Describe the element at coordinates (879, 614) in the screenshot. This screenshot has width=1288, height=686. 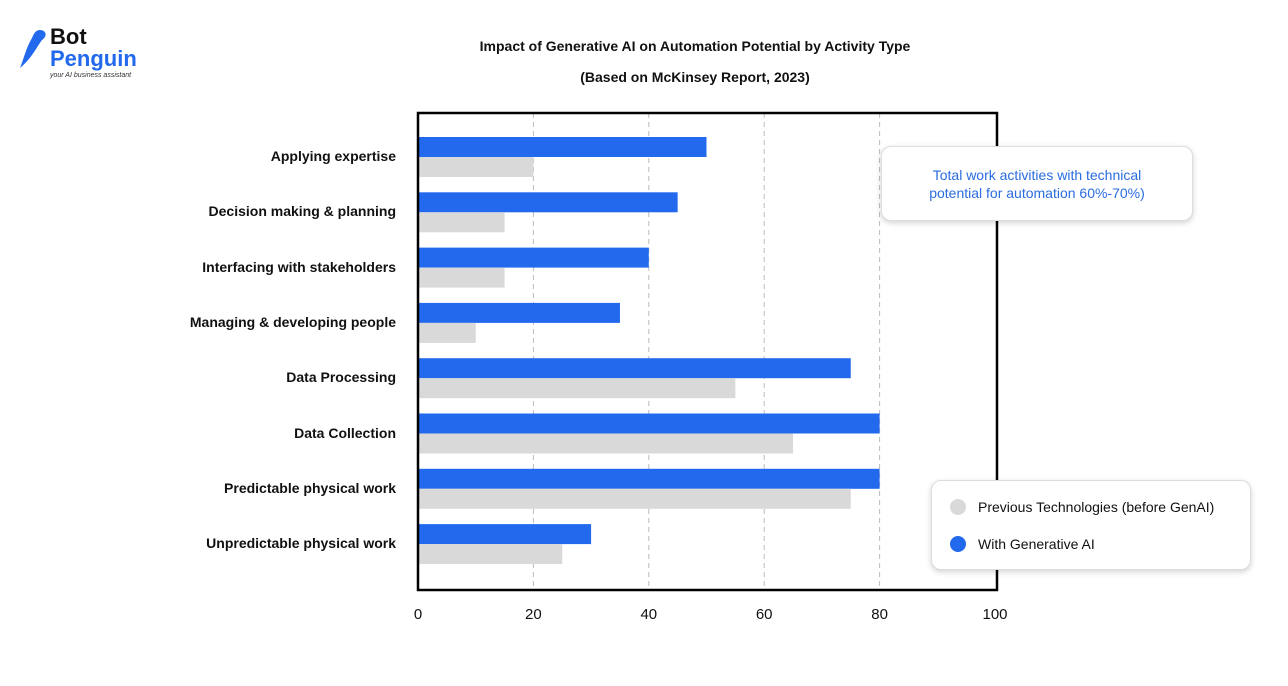
I see `x-tick-label: 80` at that location.